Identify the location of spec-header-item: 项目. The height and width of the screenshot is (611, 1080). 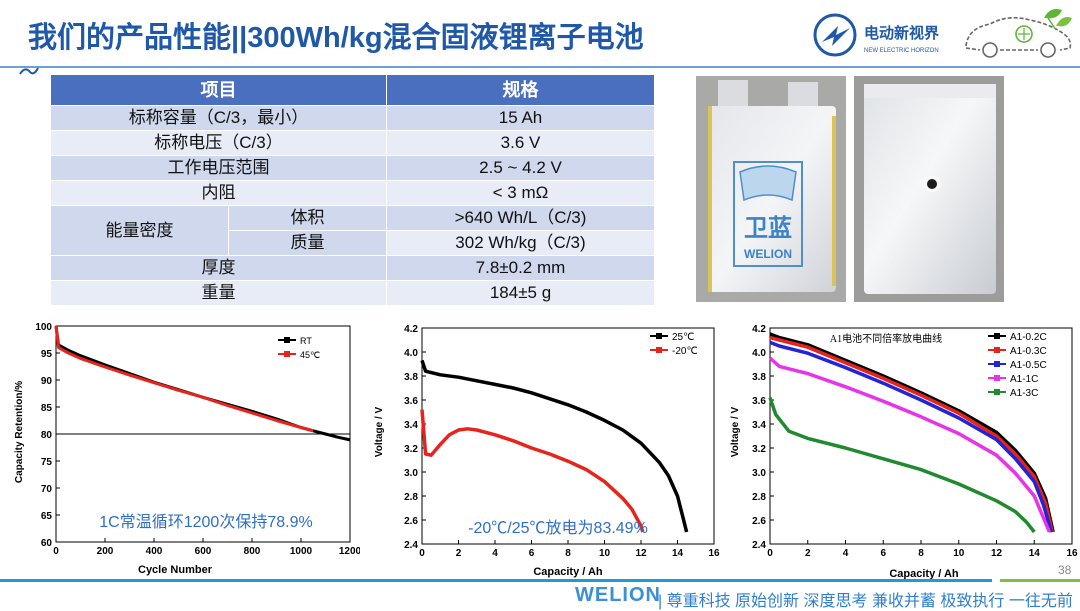
(218, 90).